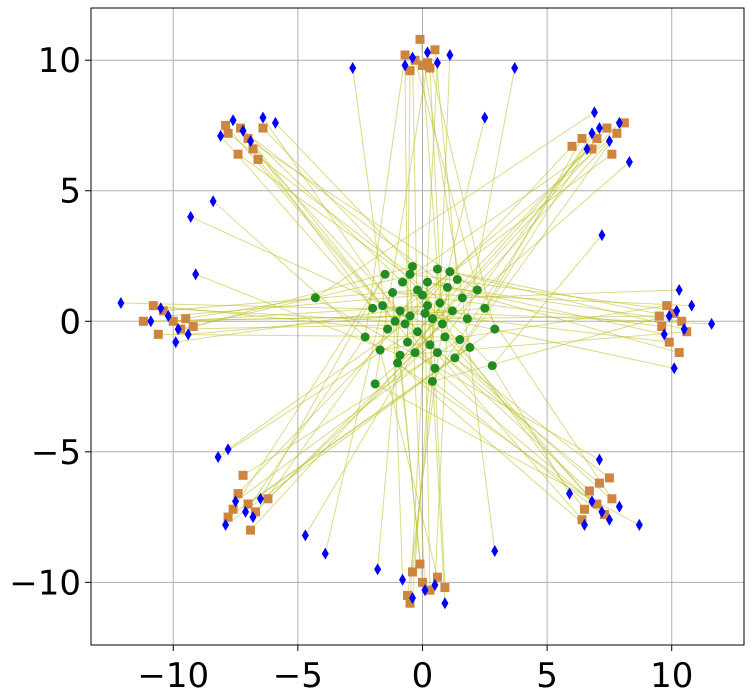 This screenshot has height=696, width=753. I want to click on y-tick-label: 10, so click(59, 61).